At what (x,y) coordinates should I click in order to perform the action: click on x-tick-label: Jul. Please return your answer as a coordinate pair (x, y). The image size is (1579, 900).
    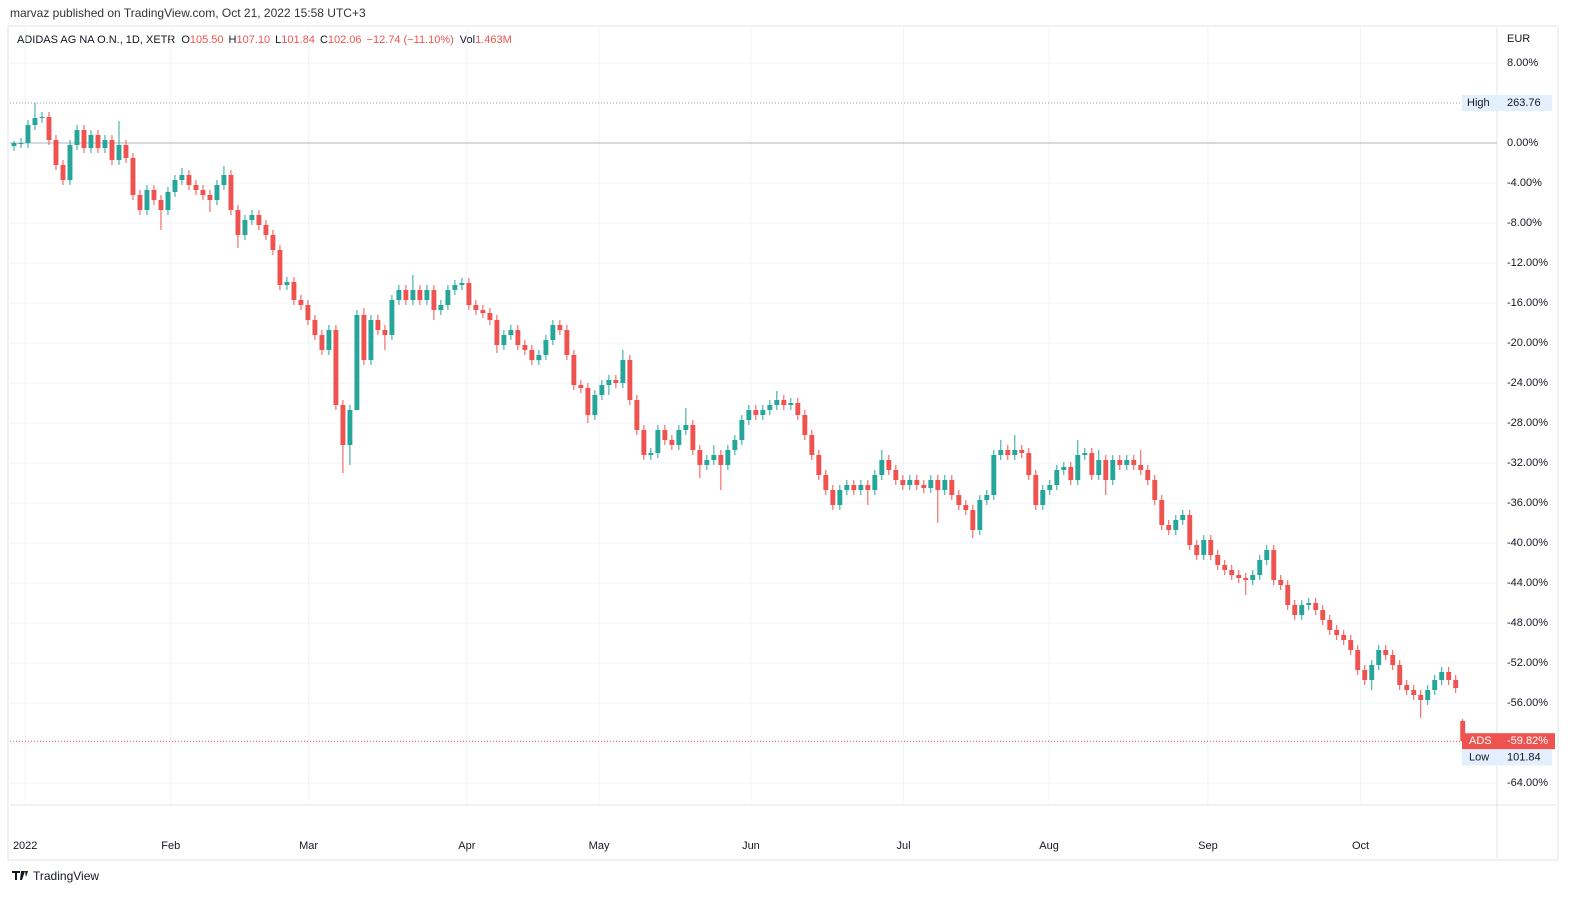
    Looking at the image, I should click on (903, 846).